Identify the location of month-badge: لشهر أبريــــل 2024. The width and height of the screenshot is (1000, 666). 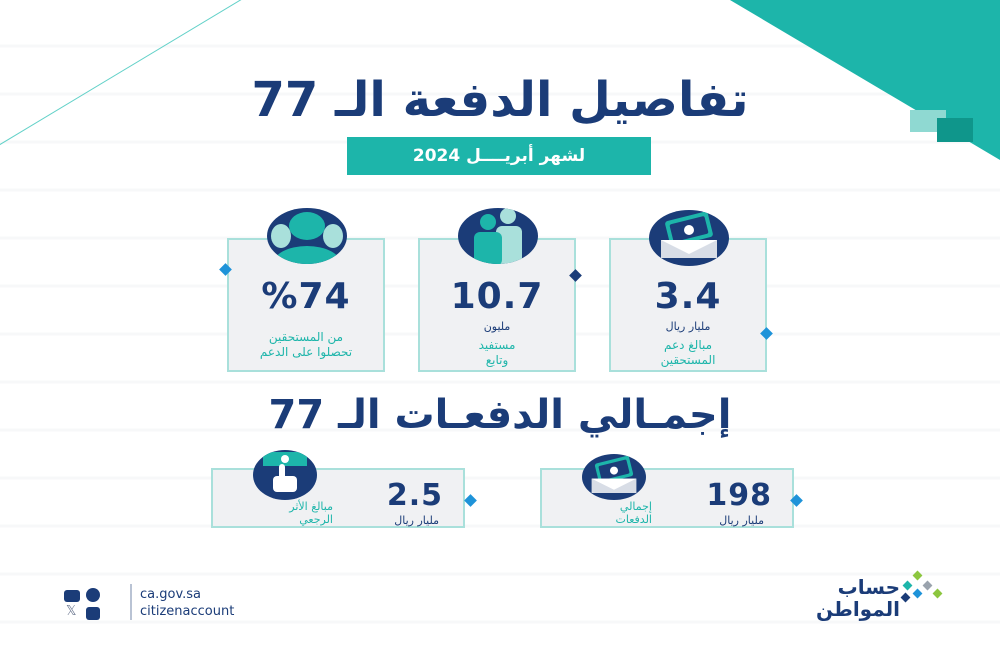
(499, 156).